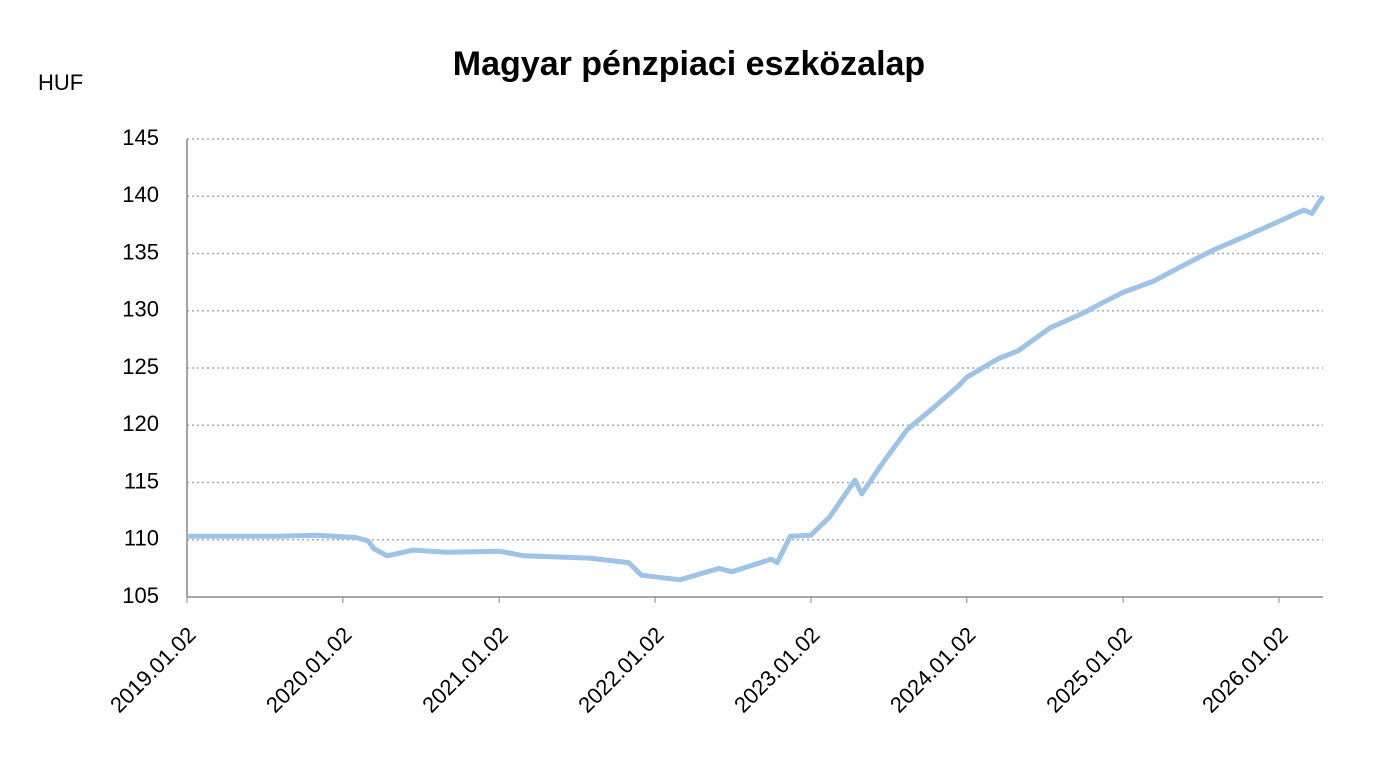 This screenshot has width=1379, height=779. Describe the element at coordinates (777, 670) in the screenshot. I see `x-tick-label: 2023.01.02` at that location.